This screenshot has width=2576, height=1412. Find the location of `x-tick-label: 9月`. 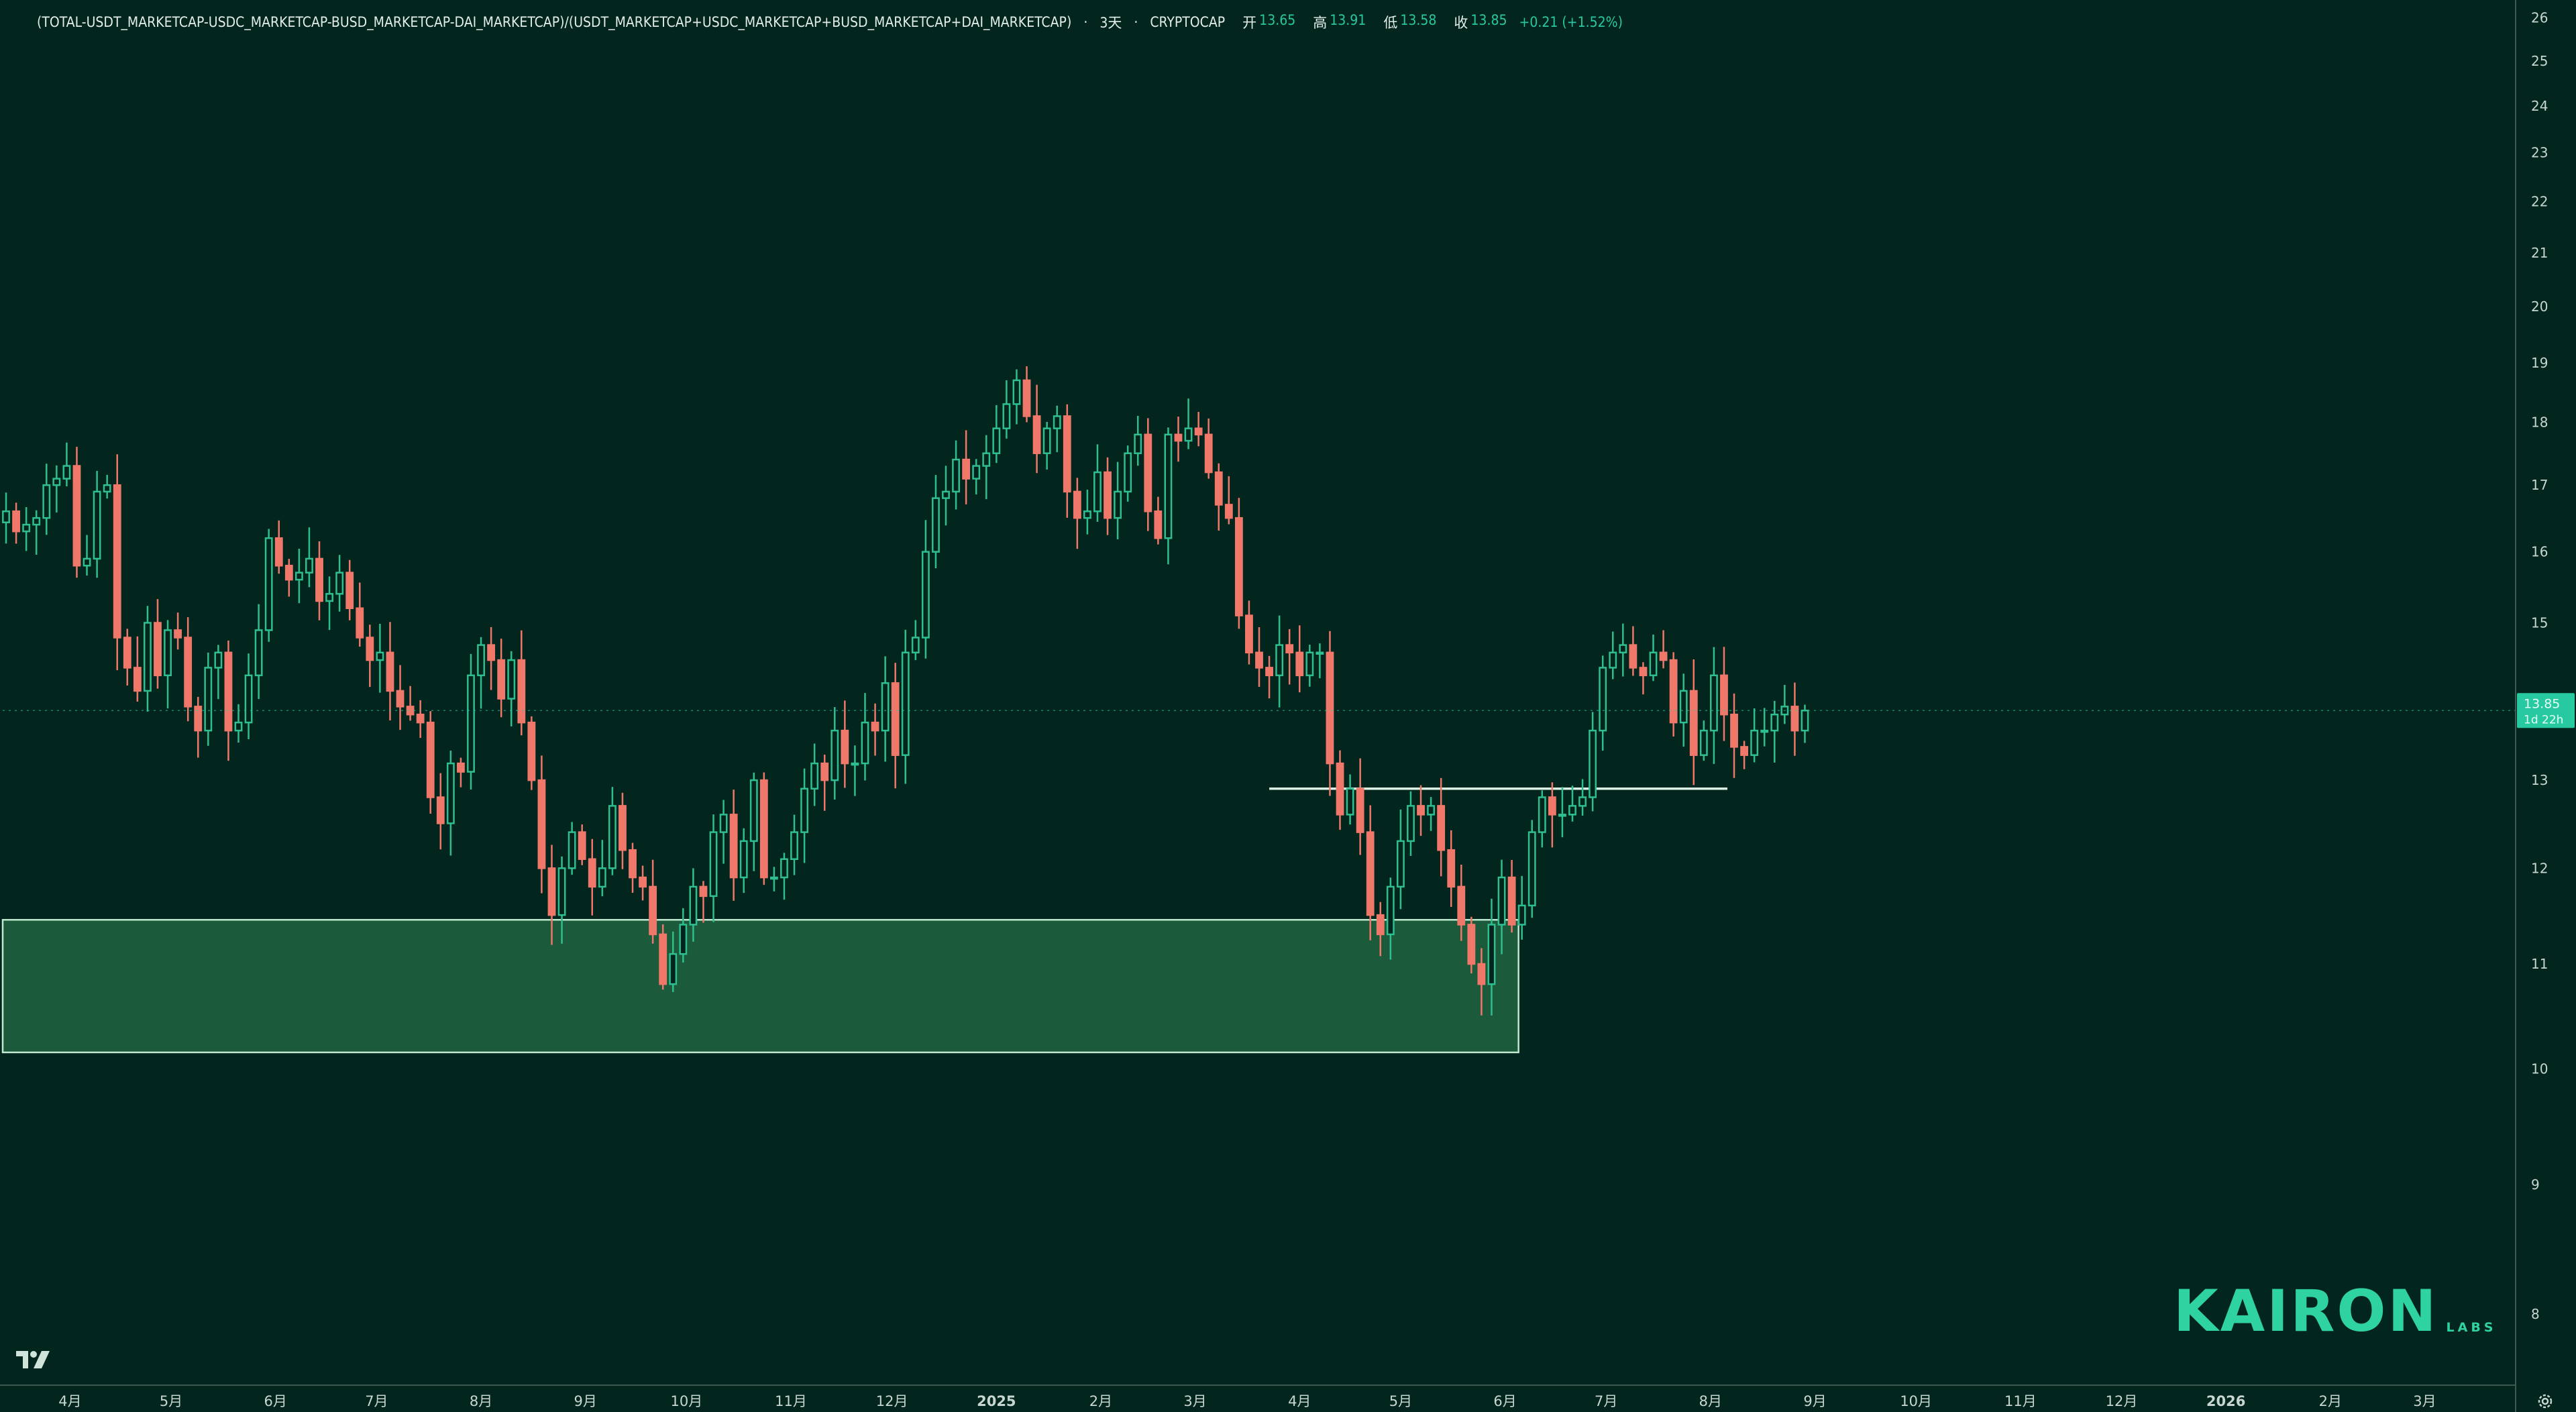

x-tick-label: 9月 is located at coordinates (1814, 1401).